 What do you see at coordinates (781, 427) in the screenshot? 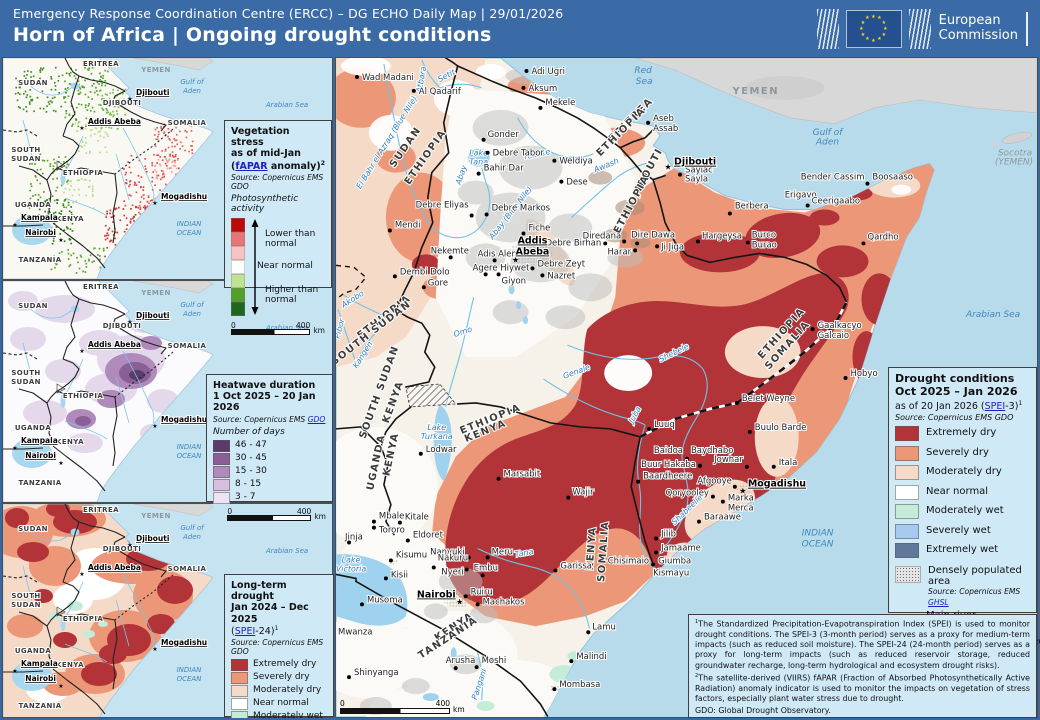
I see `city-label: Buulo Barde` at bounding box center [781, 427].